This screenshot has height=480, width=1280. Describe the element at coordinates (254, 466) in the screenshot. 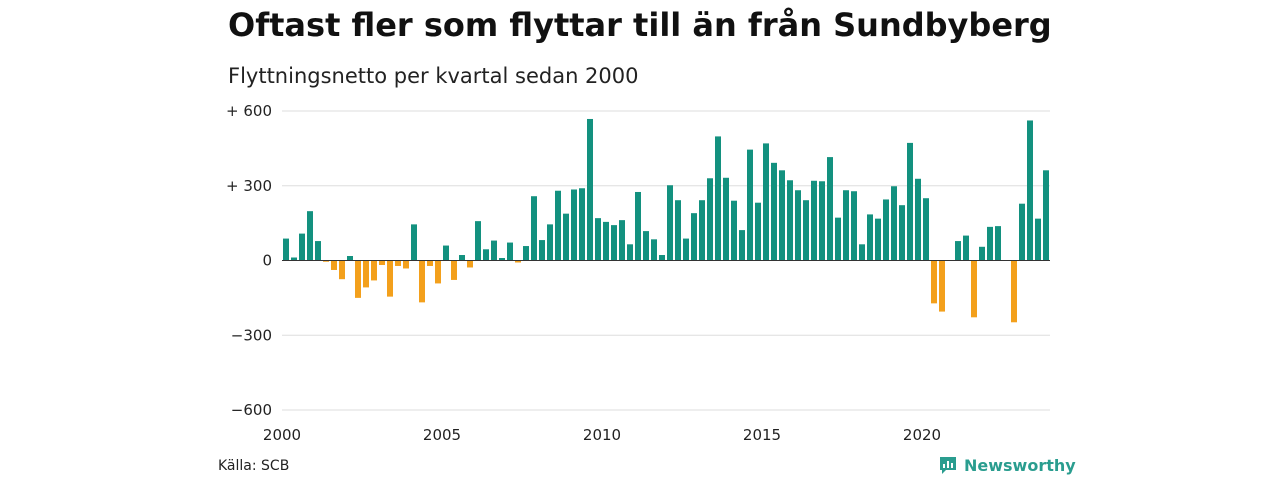

I see `source-label: Källa: SCB` at that location.